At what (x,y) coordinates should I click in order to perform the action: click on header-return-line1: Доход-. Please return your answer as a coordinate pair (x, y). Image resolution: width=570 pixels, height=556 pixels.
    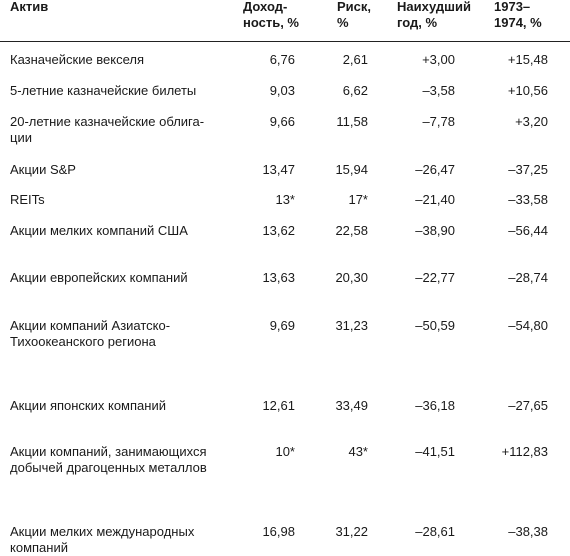
    Looking at the image, I should click on (265, 7).